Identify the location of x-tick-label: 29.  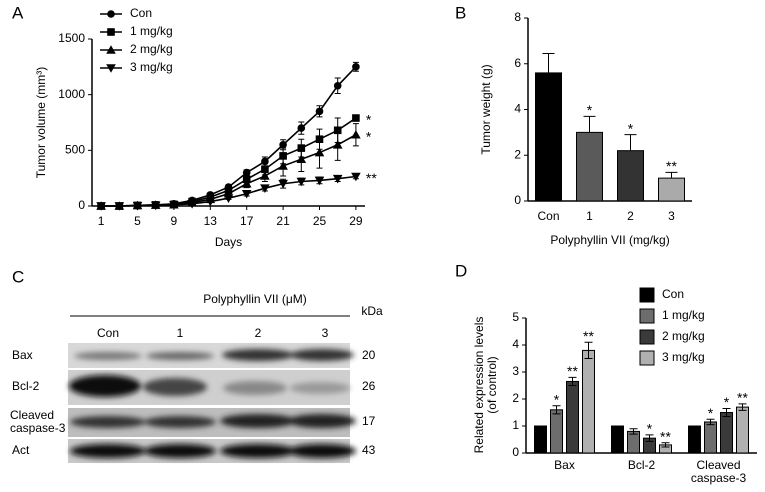
(356, 221).